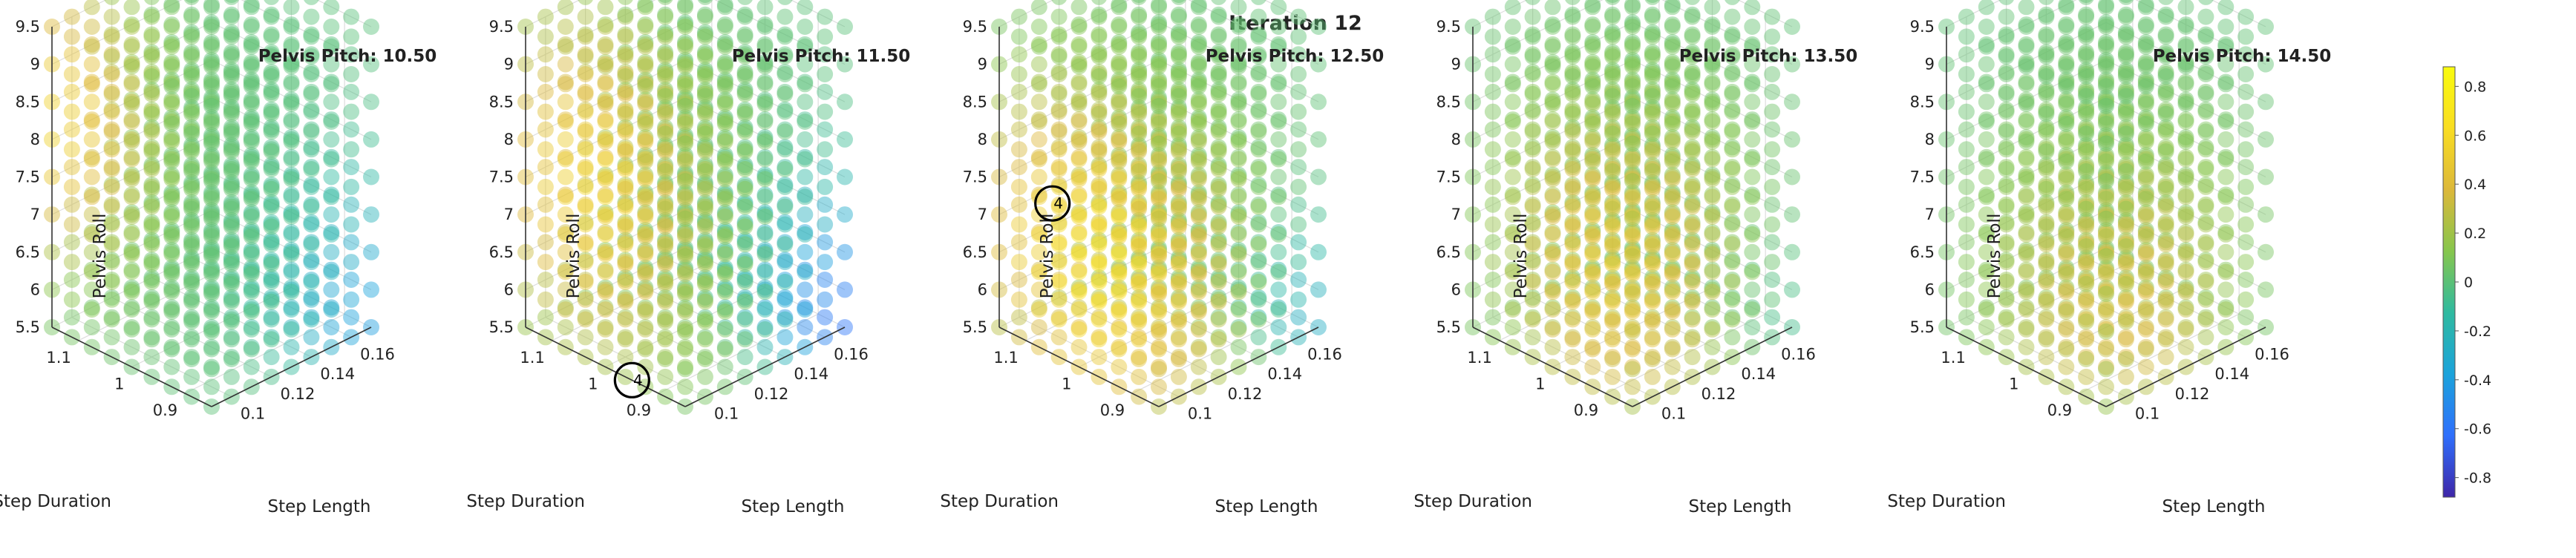  I want to click on grid-line, so click(211, 327).